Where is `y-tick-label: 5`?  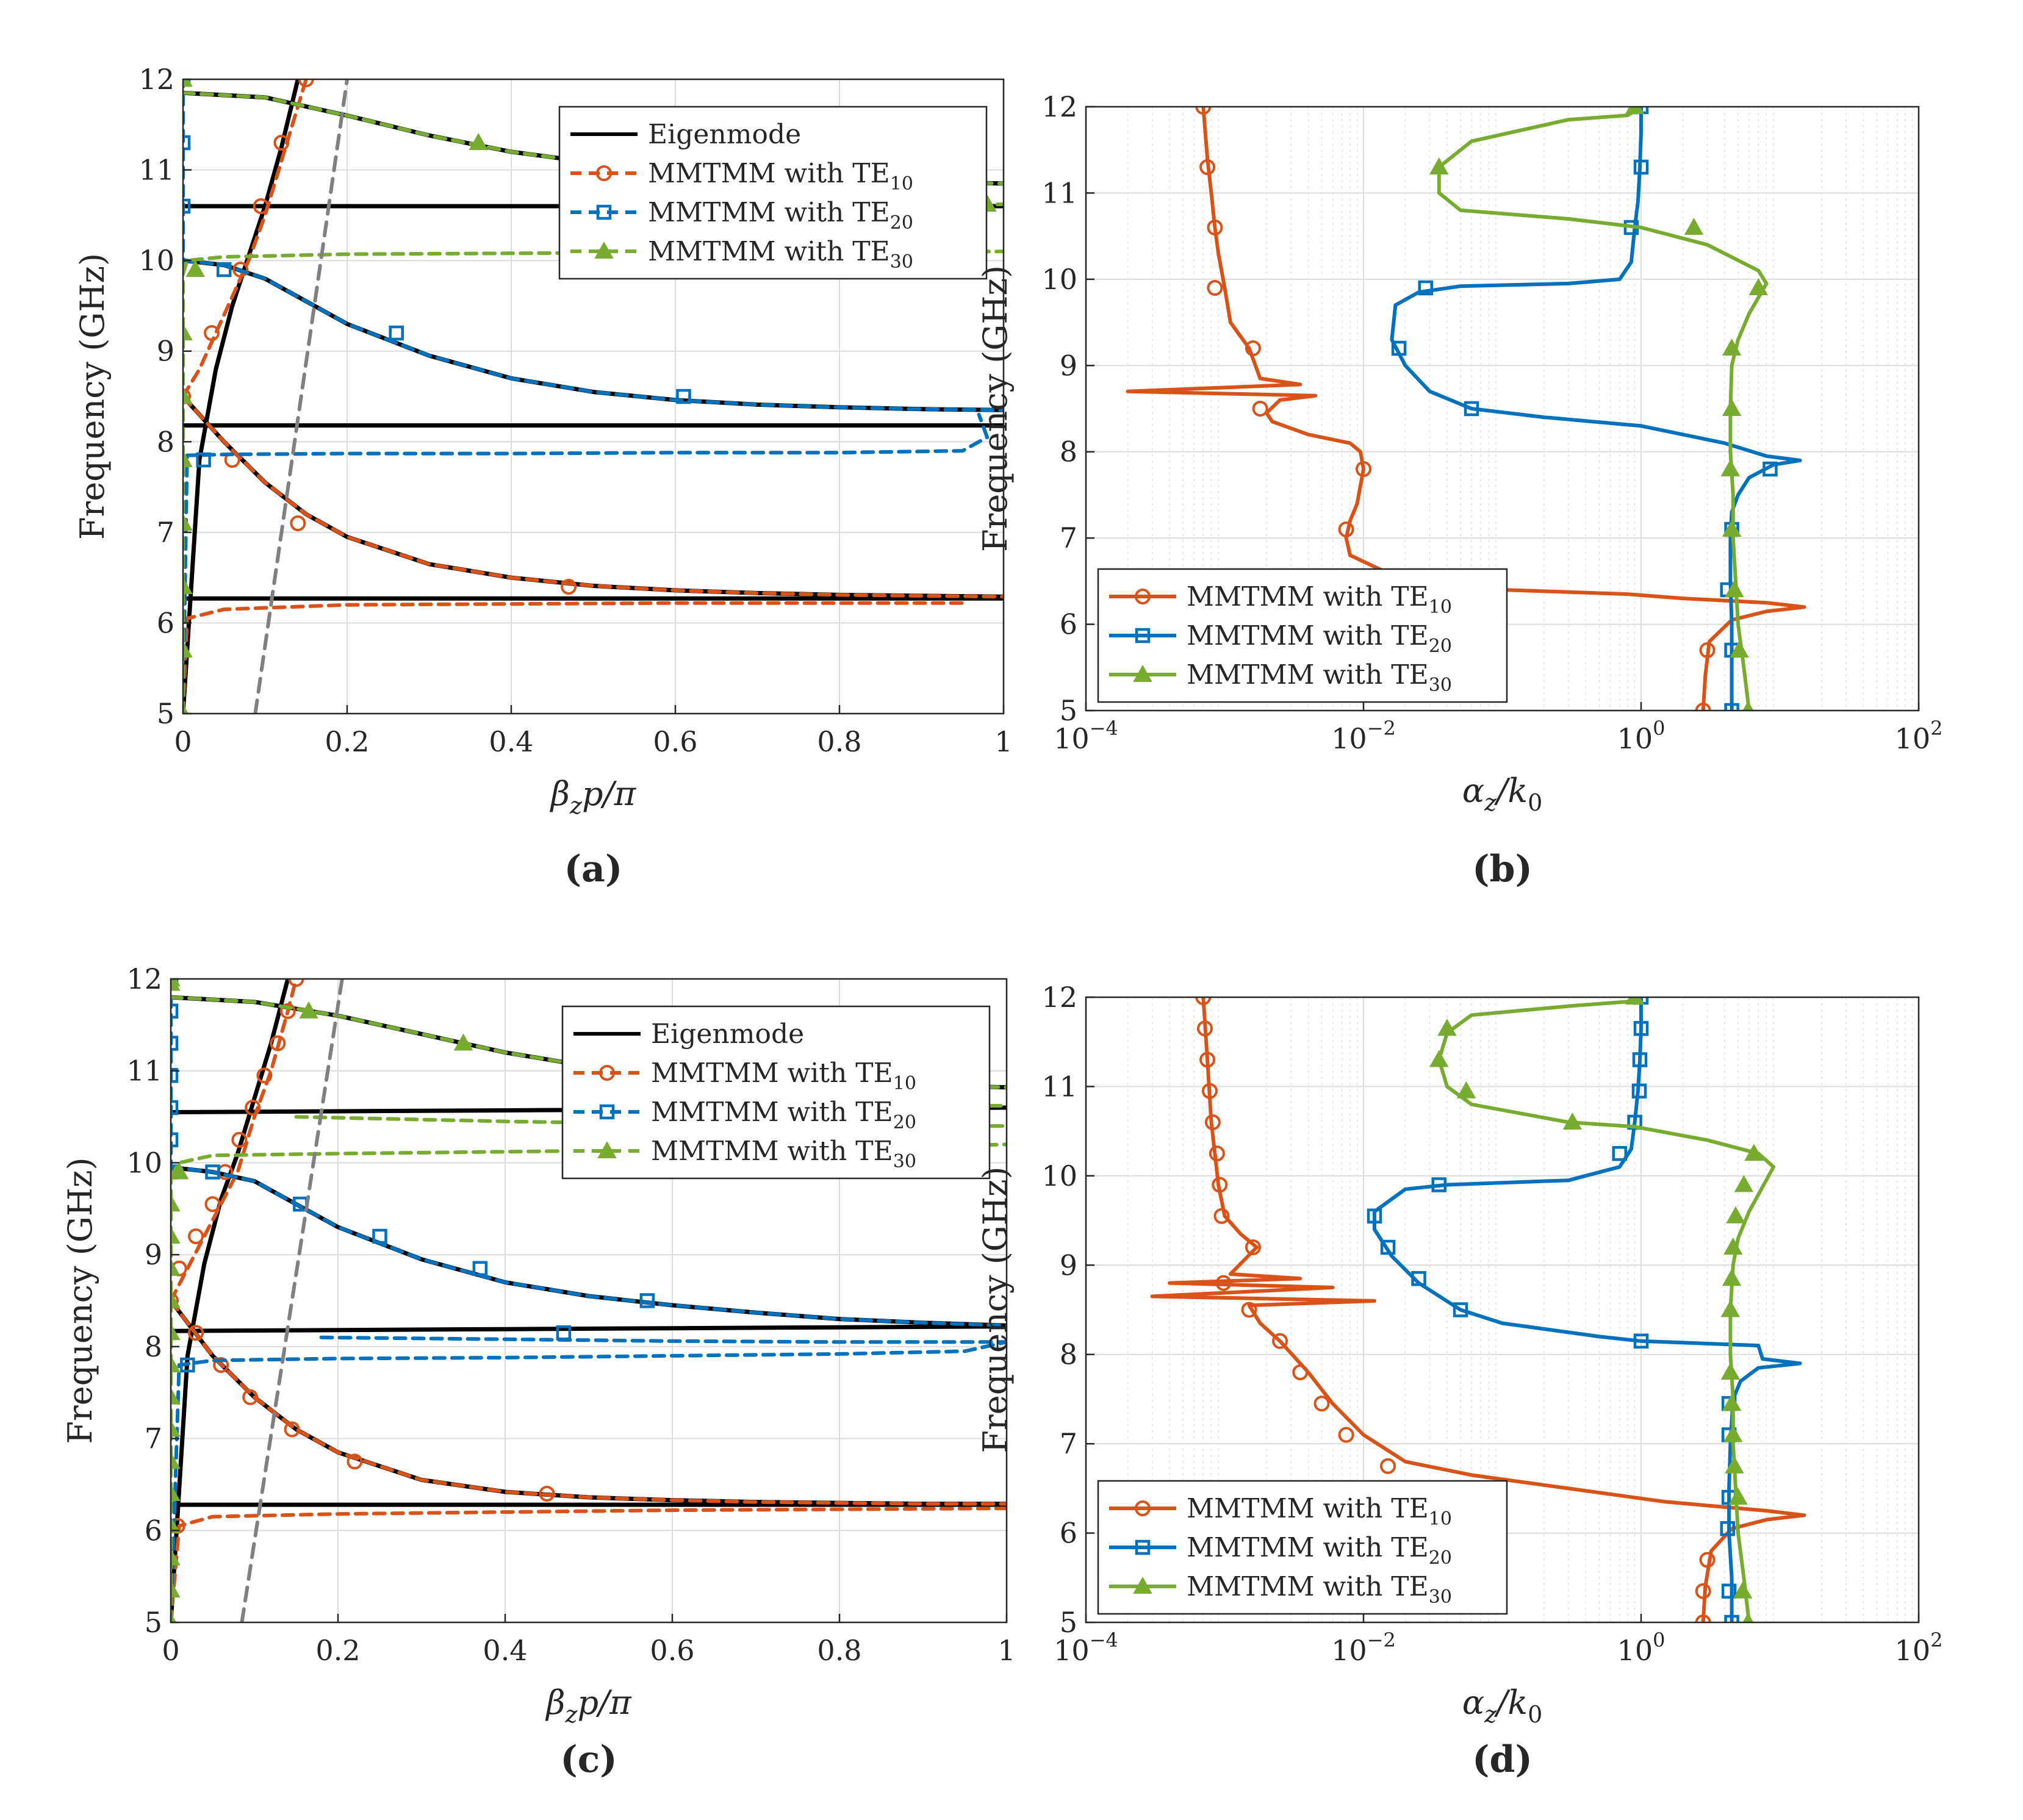 y-tick-label: 5 is located at coordinates (1068, 1622).